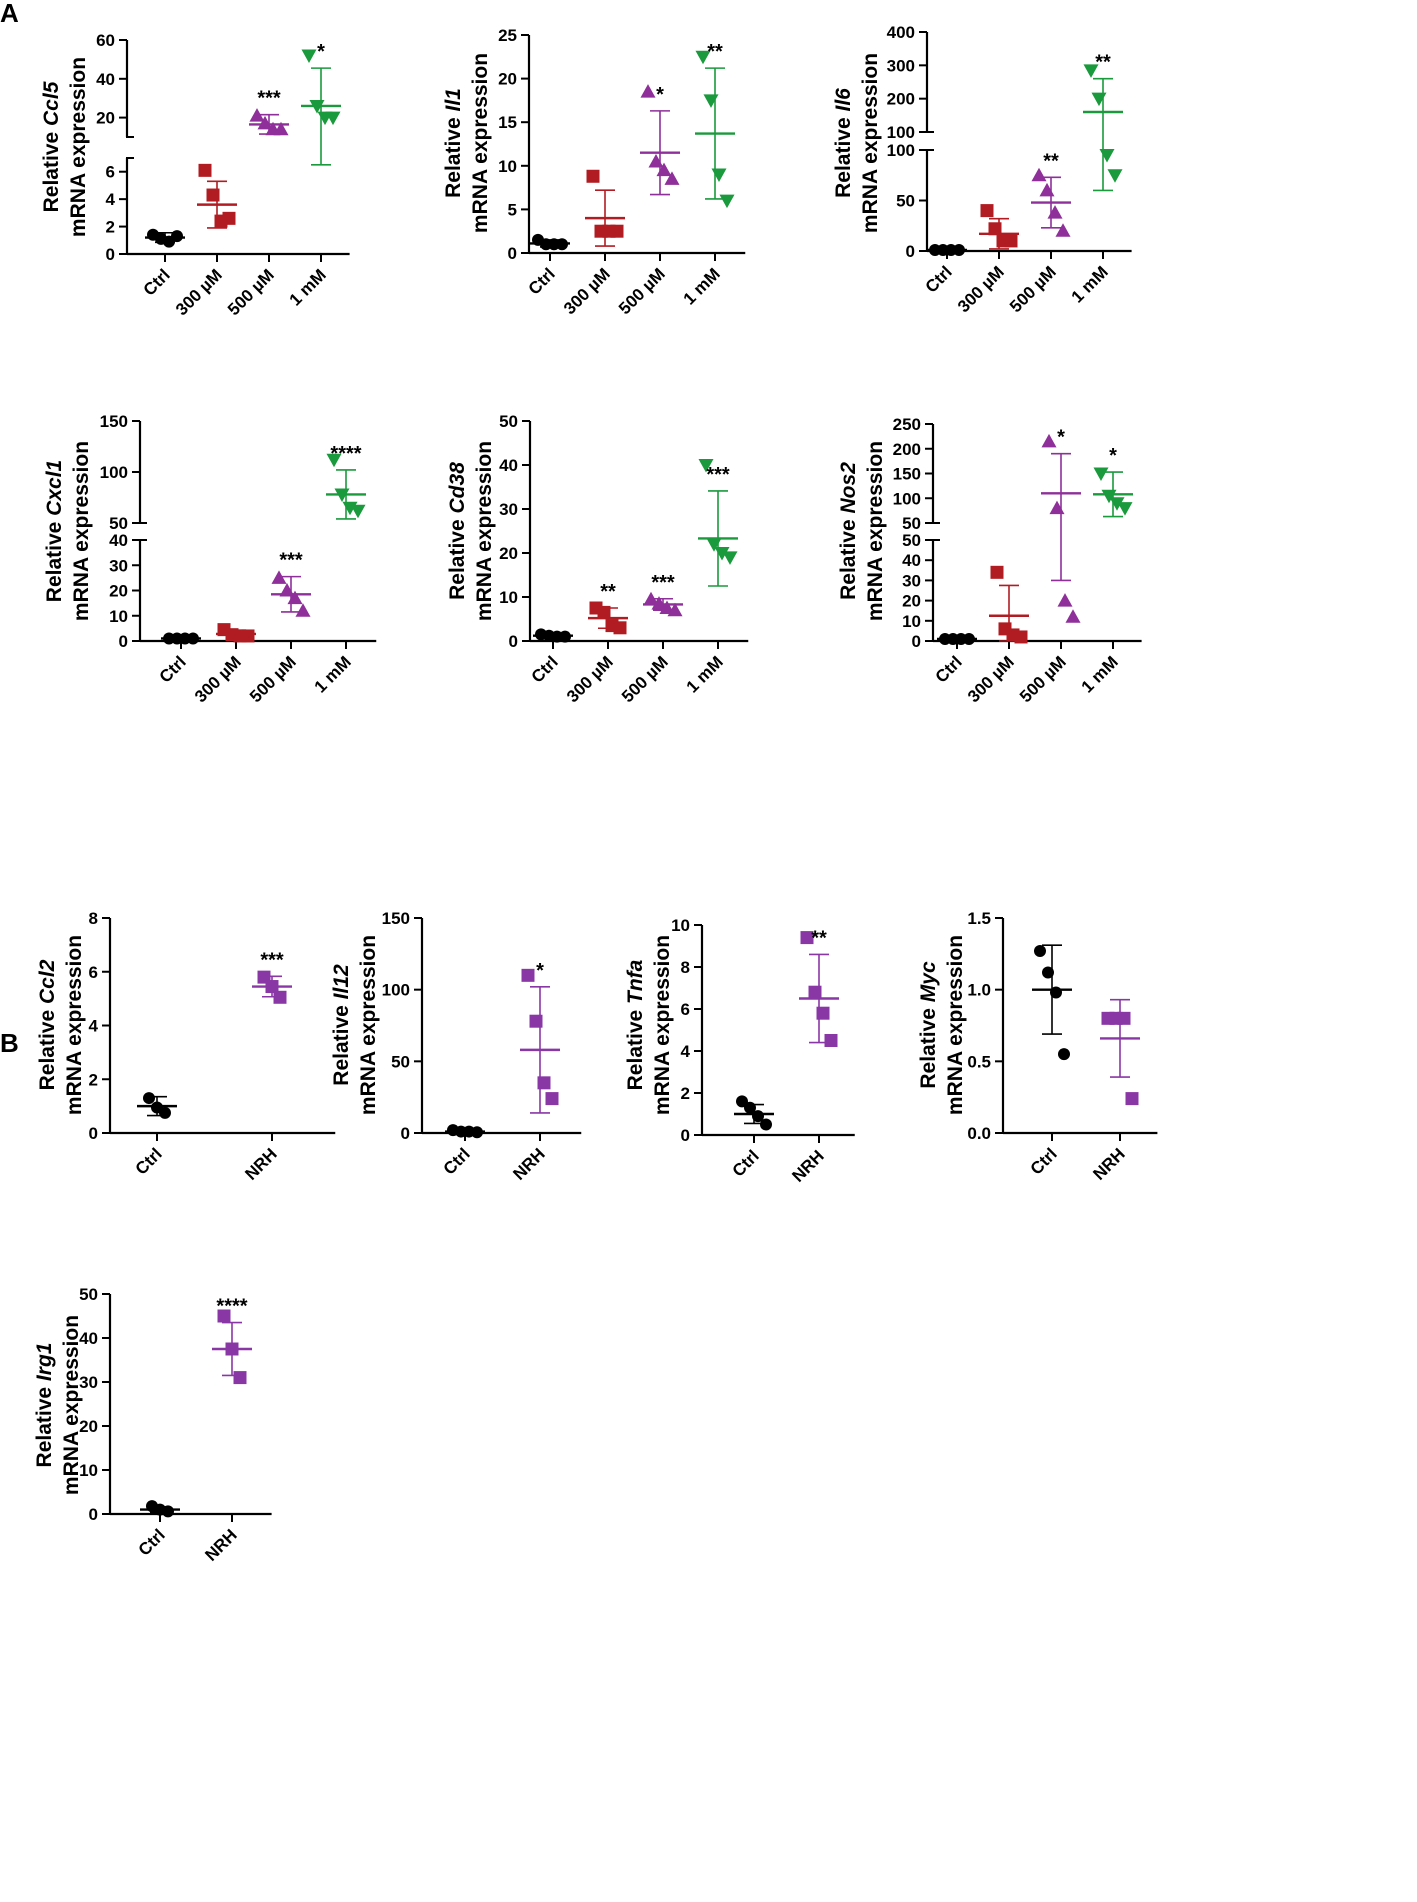  I want to click on y-axis-label: Relative Ccl2 mRNA expression, so click(61, 1025).